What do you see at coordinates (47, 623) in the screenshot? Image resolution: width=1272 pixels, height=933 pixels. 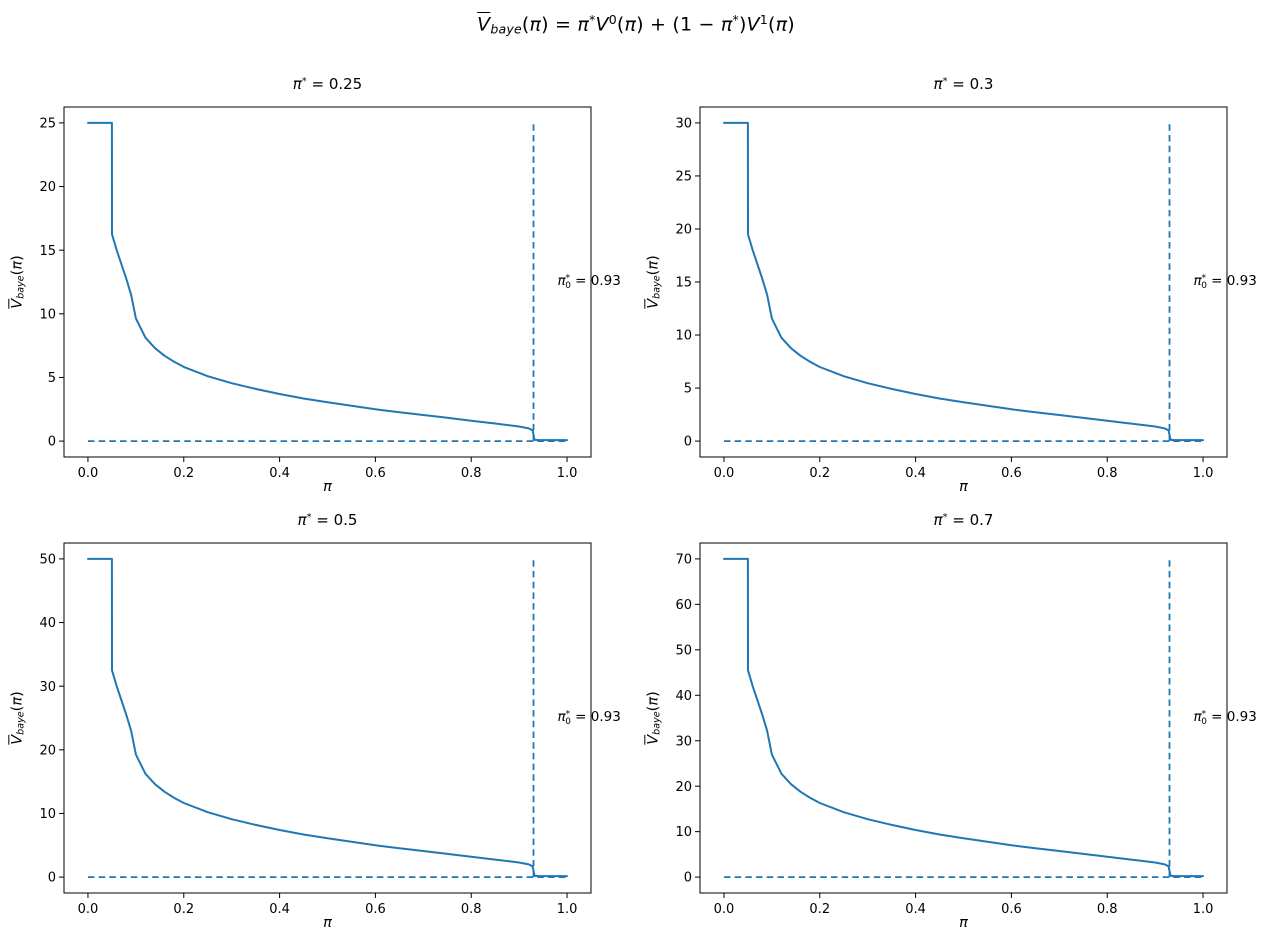 I see `y-axis-tick-label: 40` at bounding box center [47, 623].